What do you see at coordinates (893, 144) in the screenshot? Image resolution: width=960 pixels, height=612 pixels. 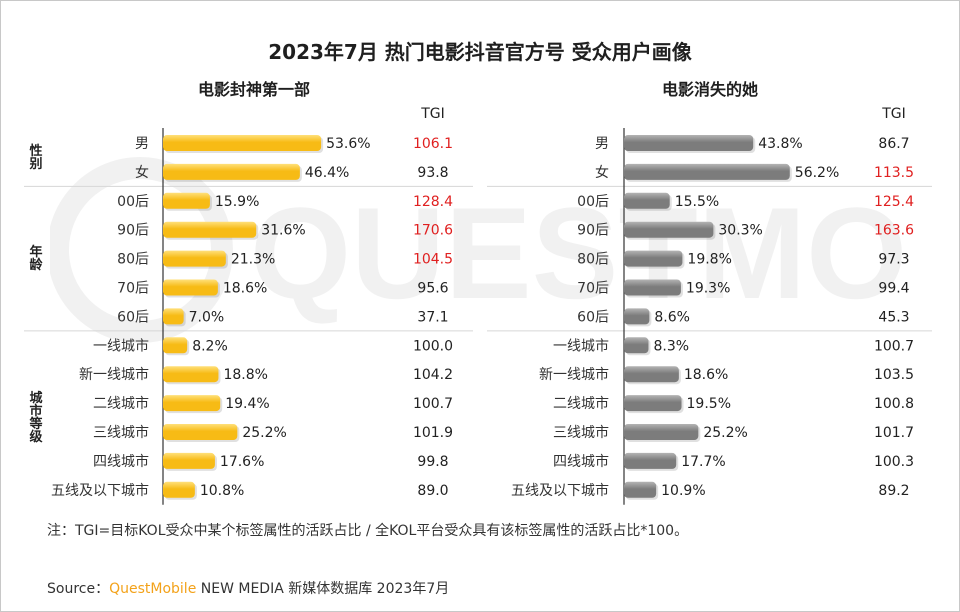 I see `tgi-value: 86.7` at bounding box center [893, 144].